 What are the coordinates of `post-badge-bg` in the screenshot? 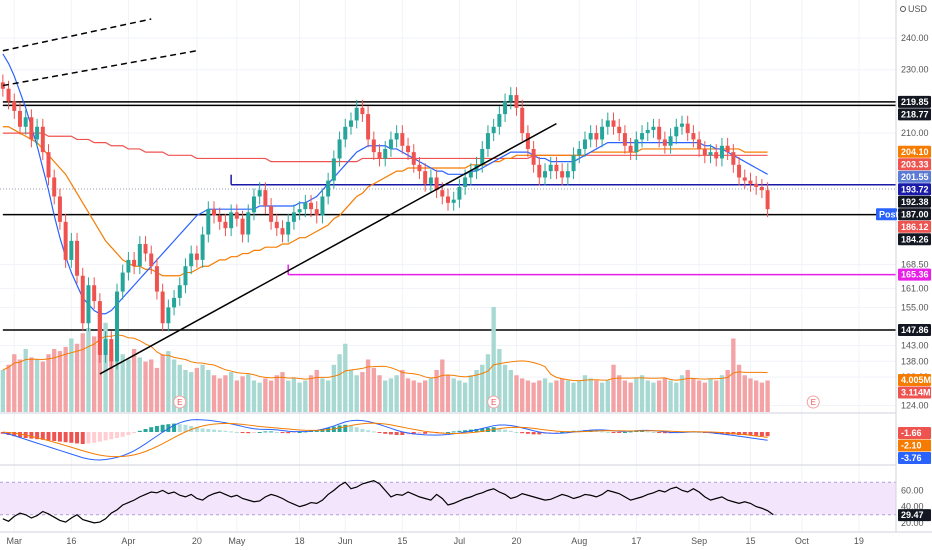 It's located at (886, 214).